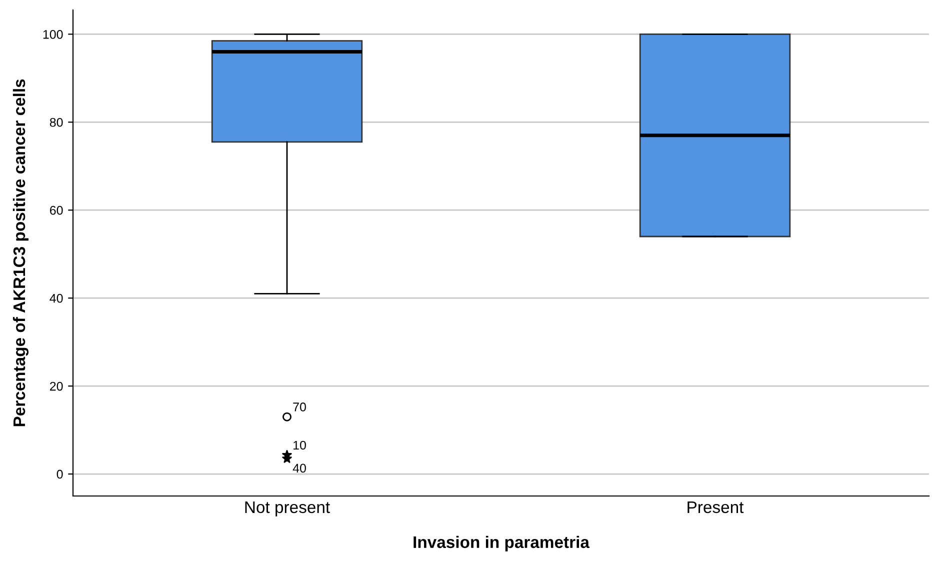 Image resolution: width=941 pixels, height=565 pixels. What do you see at coordinates (299, 468) in the screenshot?
I see `annotation: 40` at bounding box center [299, 468].